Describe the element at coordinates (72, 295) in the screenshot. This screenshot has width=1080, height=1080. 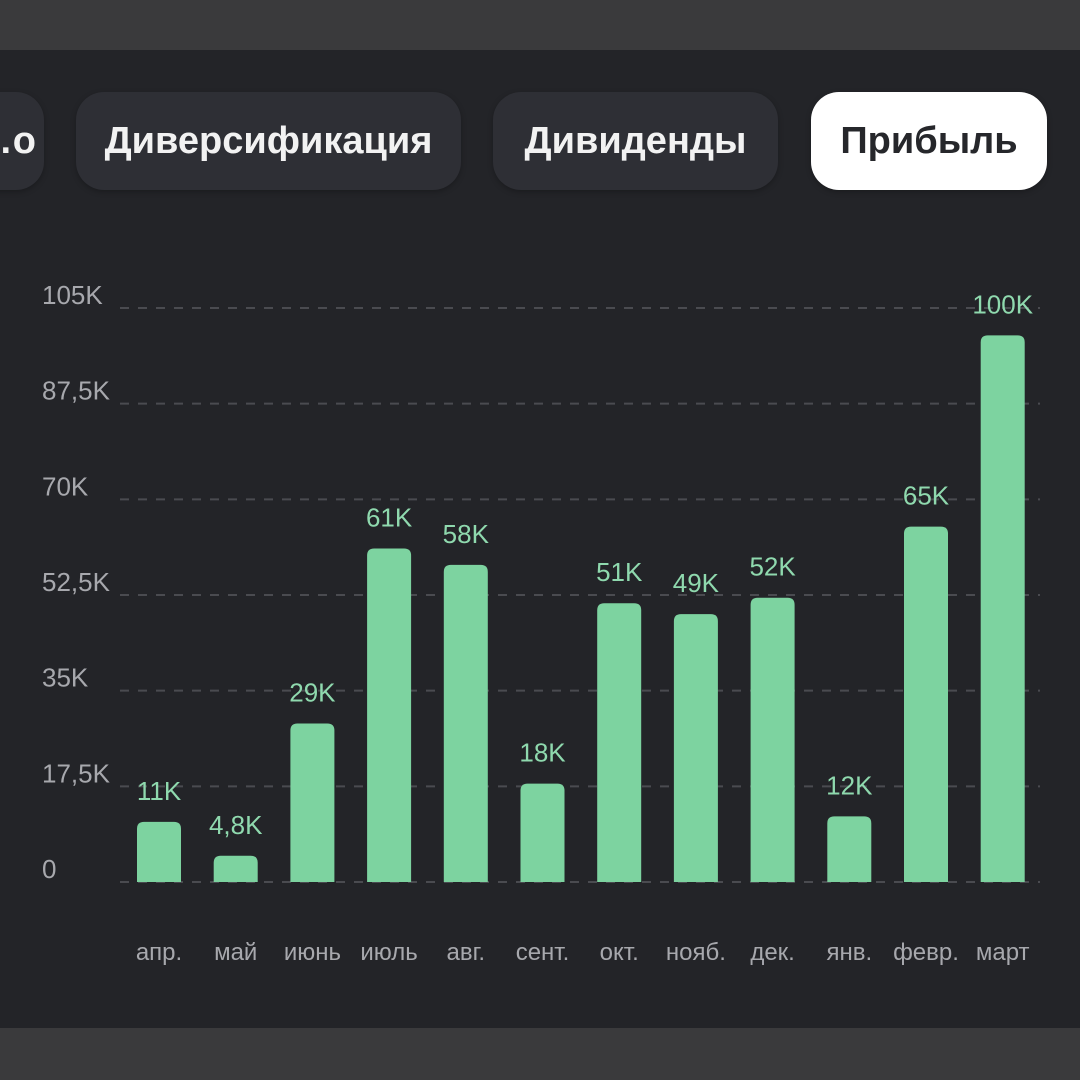
I see `y-tick-label: 105K` at that location.